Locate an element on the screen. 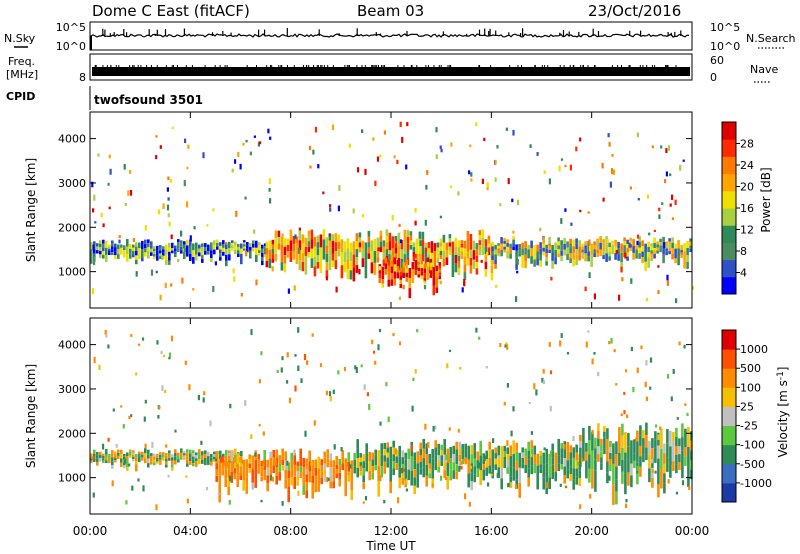  y-tick-label: 3000 is located at coordinates (72, 183).